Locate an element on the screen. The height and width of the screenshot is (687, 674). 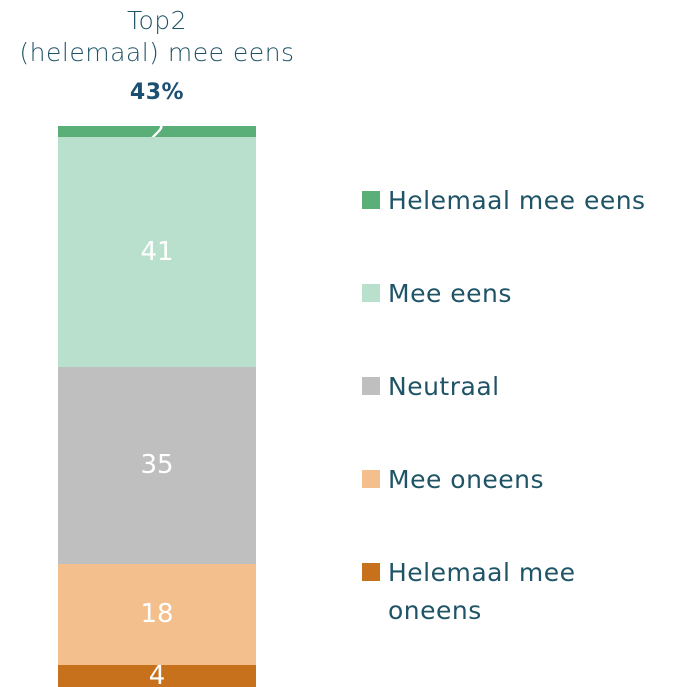
chart-title: Top2 is located at coordinates (157, 20).